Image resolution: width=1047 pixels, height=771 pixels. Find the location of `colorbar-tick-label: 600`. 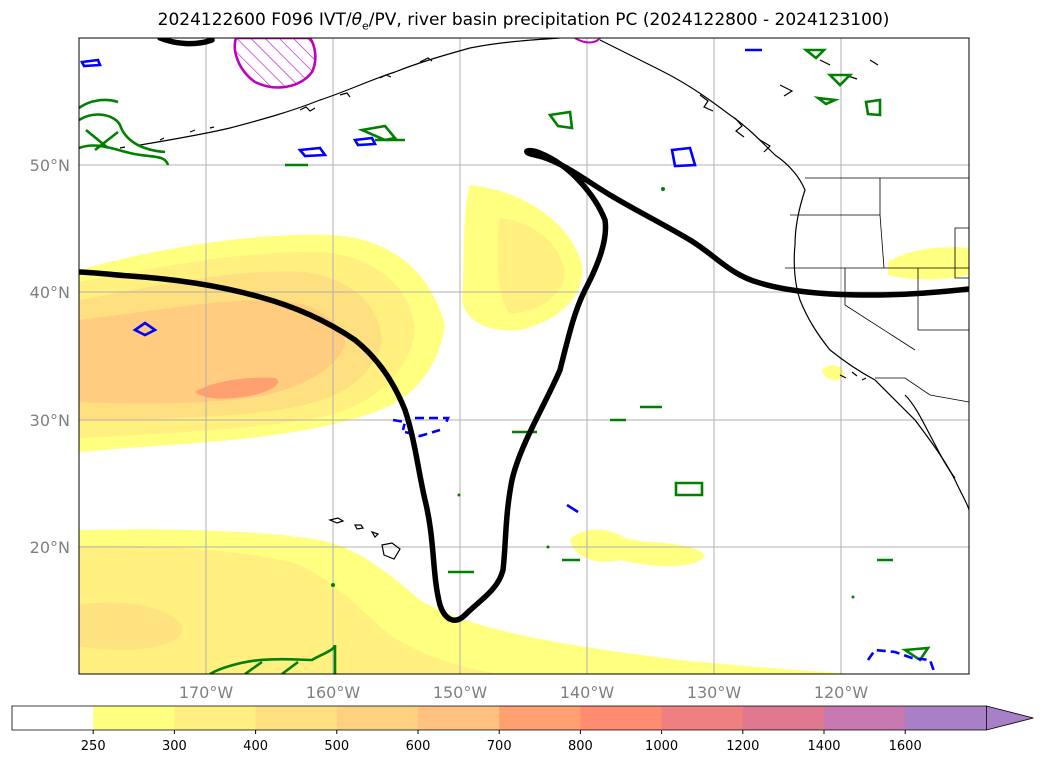

colorbar-tick-label: 600 is located at coordinates (418, 746).